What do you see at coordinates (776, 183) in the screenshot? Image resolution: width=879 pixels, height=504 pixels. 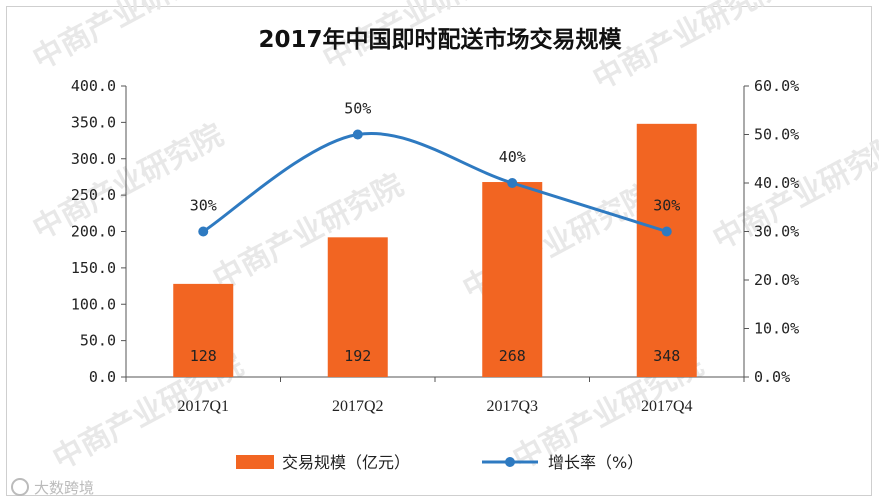 I see `right-tick-label: 40.0%` at bounding box center [776, 183].